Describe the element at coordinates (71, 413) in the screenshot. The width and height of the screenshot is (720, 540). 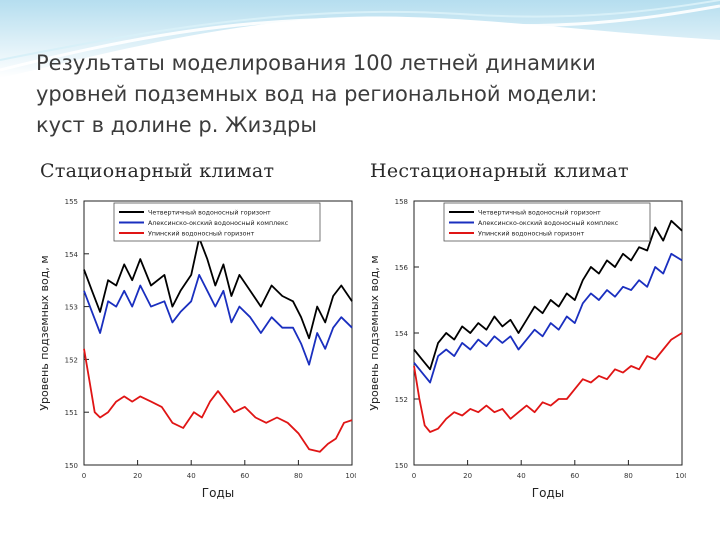
I see `y-tick-label: 151` at that location.